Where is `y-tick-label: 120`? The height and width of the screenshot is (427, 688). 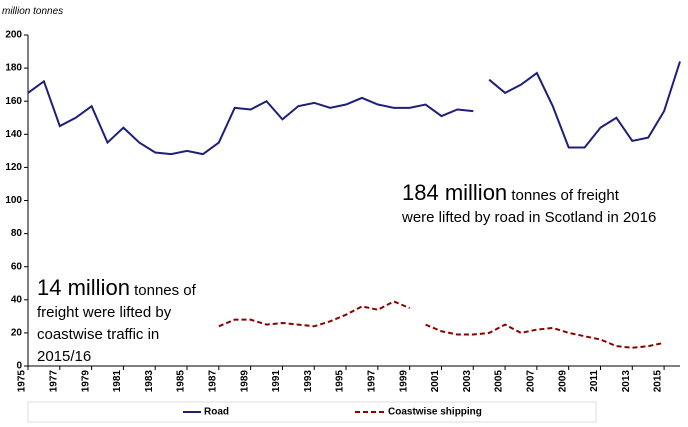
y-tick-label: 120 is located at coordinates (13, 167).